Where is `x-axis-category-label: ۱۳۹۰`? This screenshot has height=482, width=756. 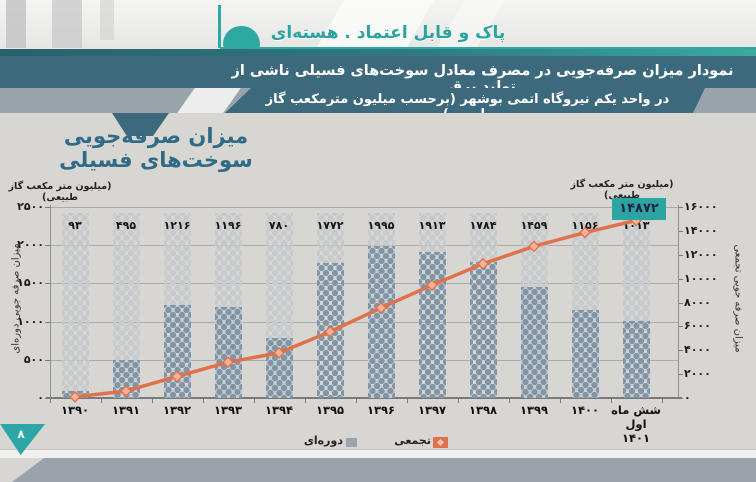 x-axis-category-label: ۱۳۹۰ is located at coordinates (75, 410).